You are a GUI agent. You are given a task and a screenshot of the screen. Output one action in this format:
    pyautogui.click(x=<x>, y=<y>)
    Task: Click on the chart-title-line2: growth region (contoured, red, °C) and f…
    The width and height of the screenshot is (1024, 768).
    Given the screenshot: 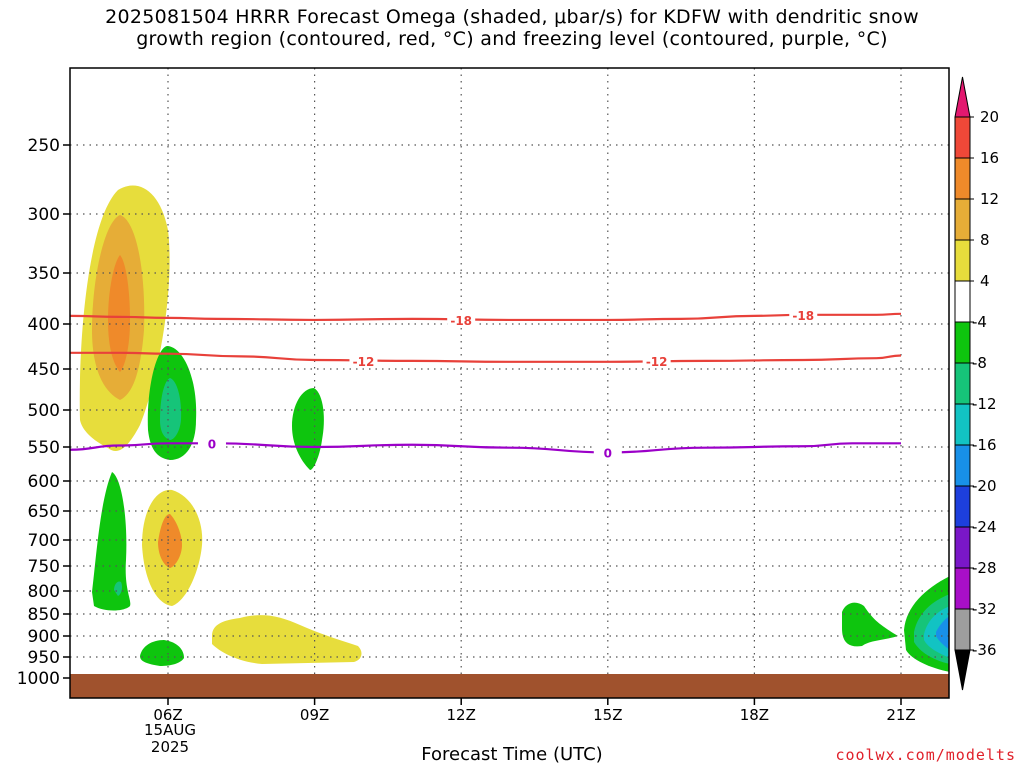 What is the action you would take?
    pyautogui.click(x=512, y=39)
    